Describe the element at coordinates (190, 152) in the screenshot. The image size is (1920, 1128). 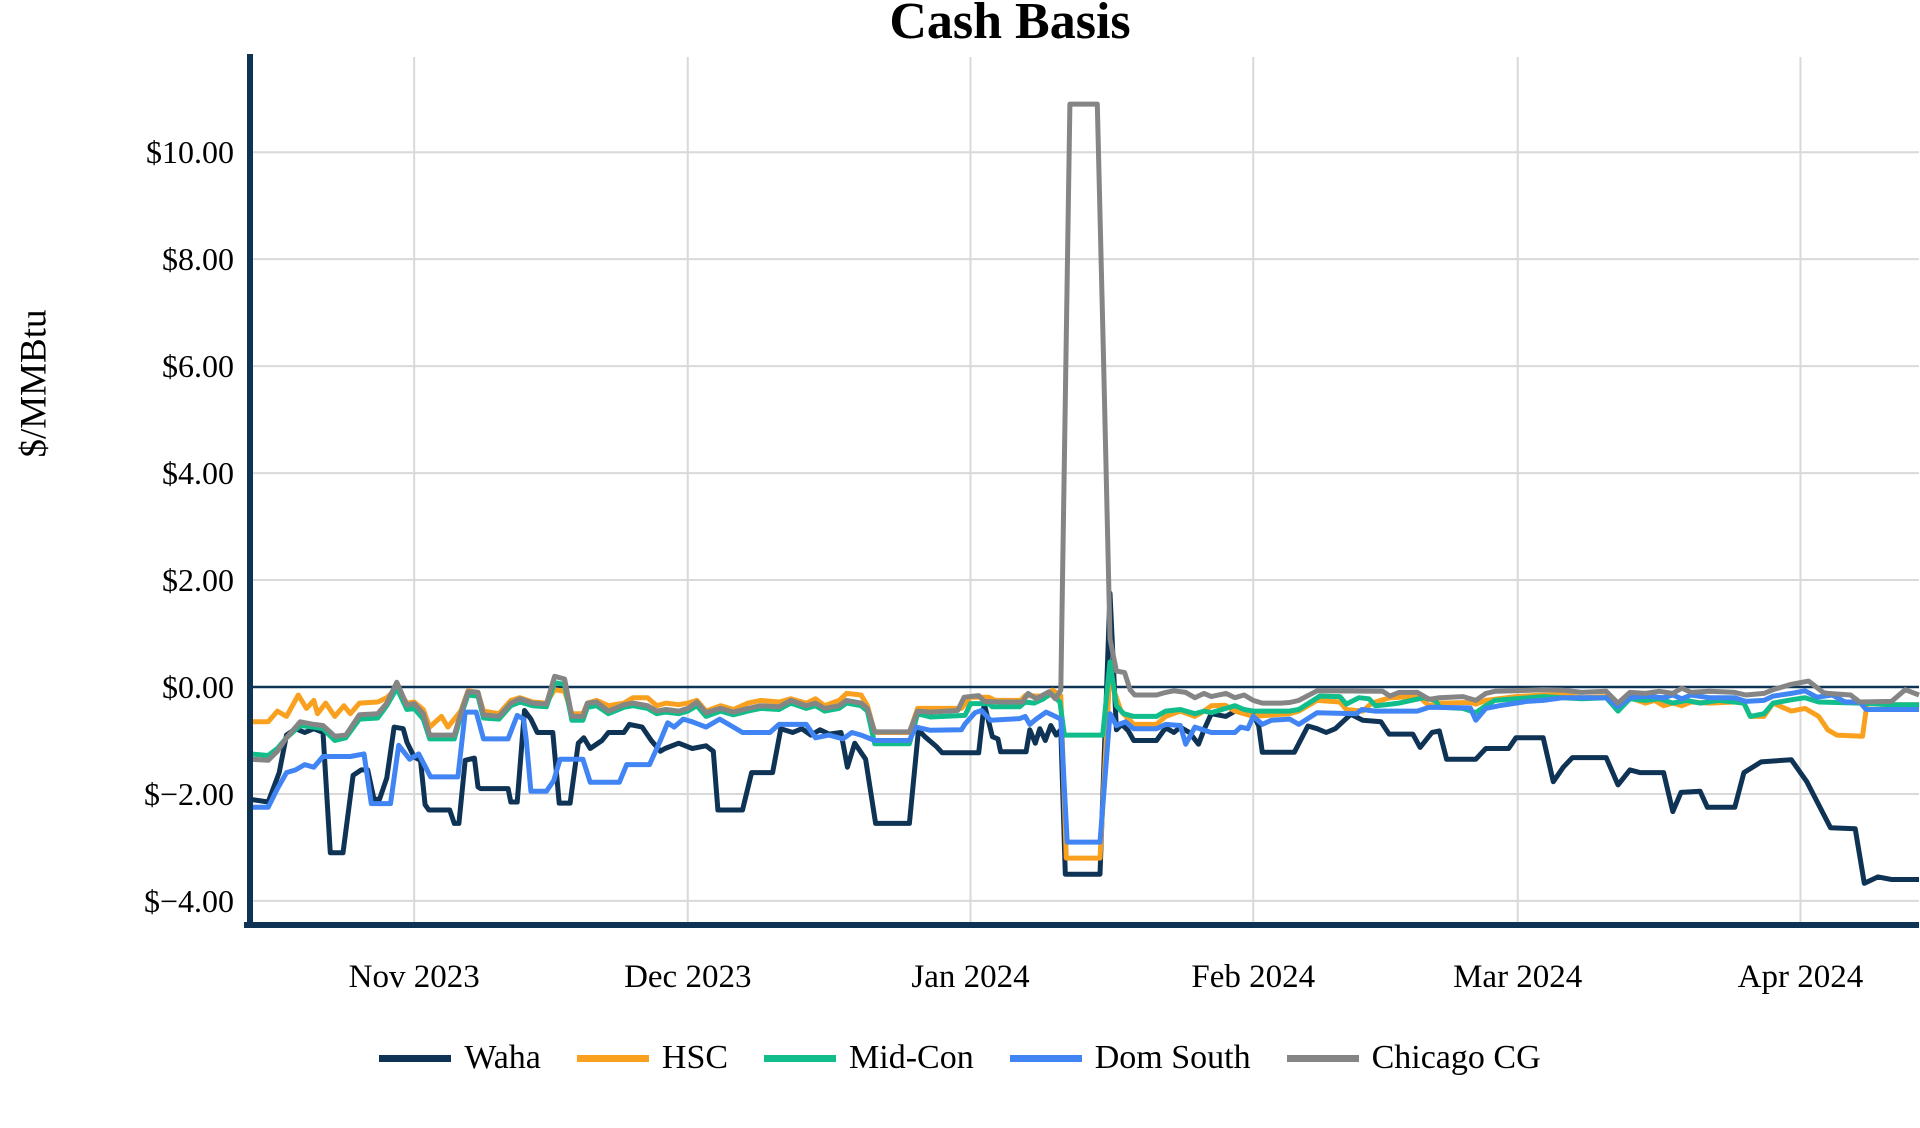
I see `y-tick-label: $10.00` at that location.